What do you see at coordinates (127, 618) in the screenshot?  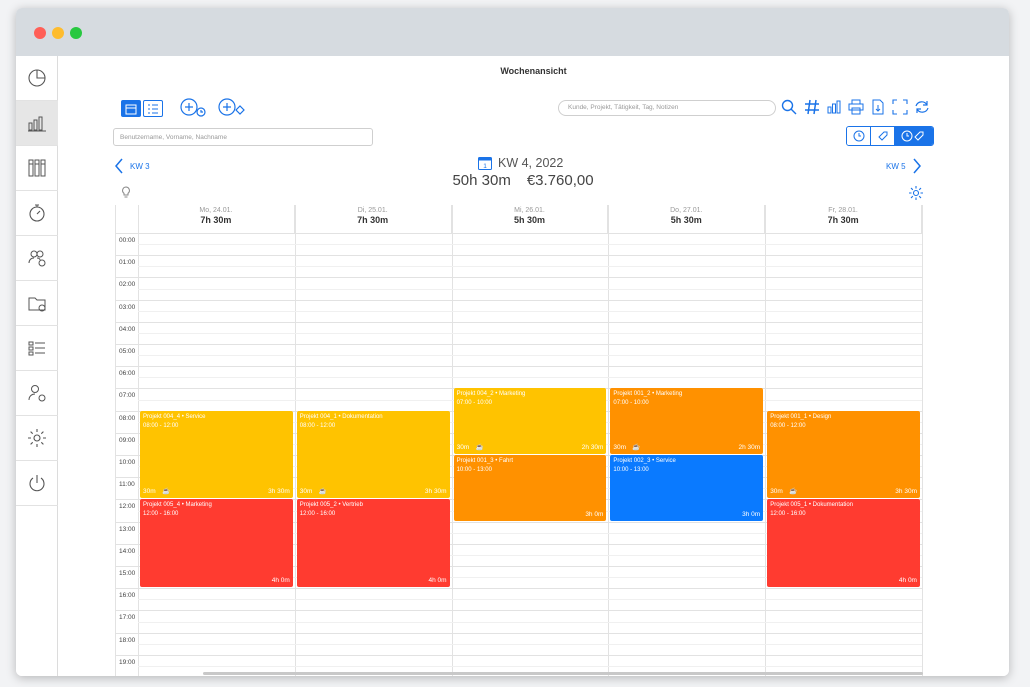 I see `hour-label: 17:00` at bounding box center [127, 618].